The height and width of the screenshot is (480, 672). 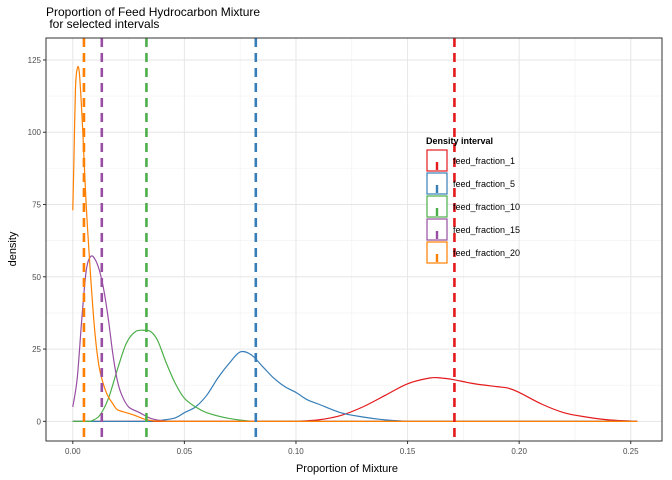 What do you see at coordinates (36, 277) in the screenshot?
I see `y-tick-label: 50` at bounding box center [36, 277].